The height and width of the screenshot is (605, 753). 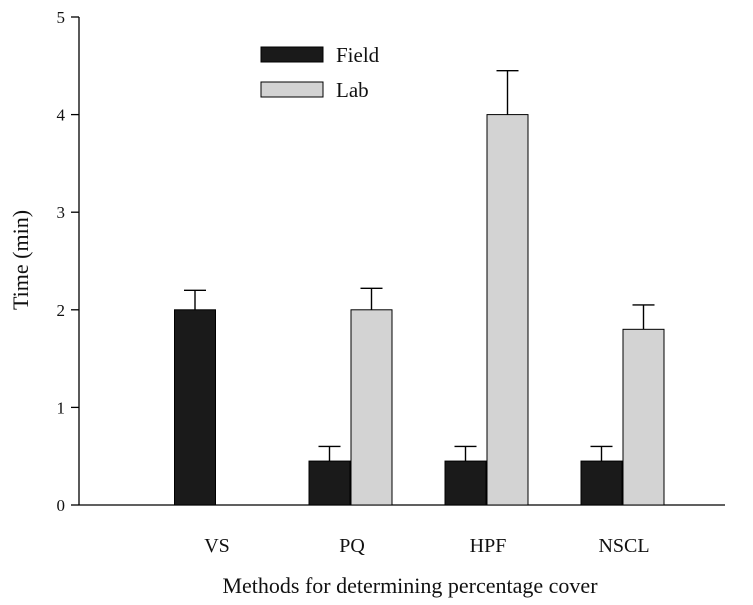 I want to click on y-tick-label: 1, so click(x=61, y=407).